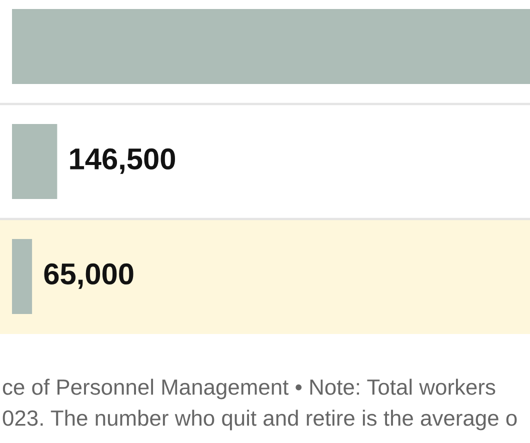 The image size is (530, 443). Describe the element at coordinates (122, 161) in the screenshot. I see `data-label: 146,500` at that location.